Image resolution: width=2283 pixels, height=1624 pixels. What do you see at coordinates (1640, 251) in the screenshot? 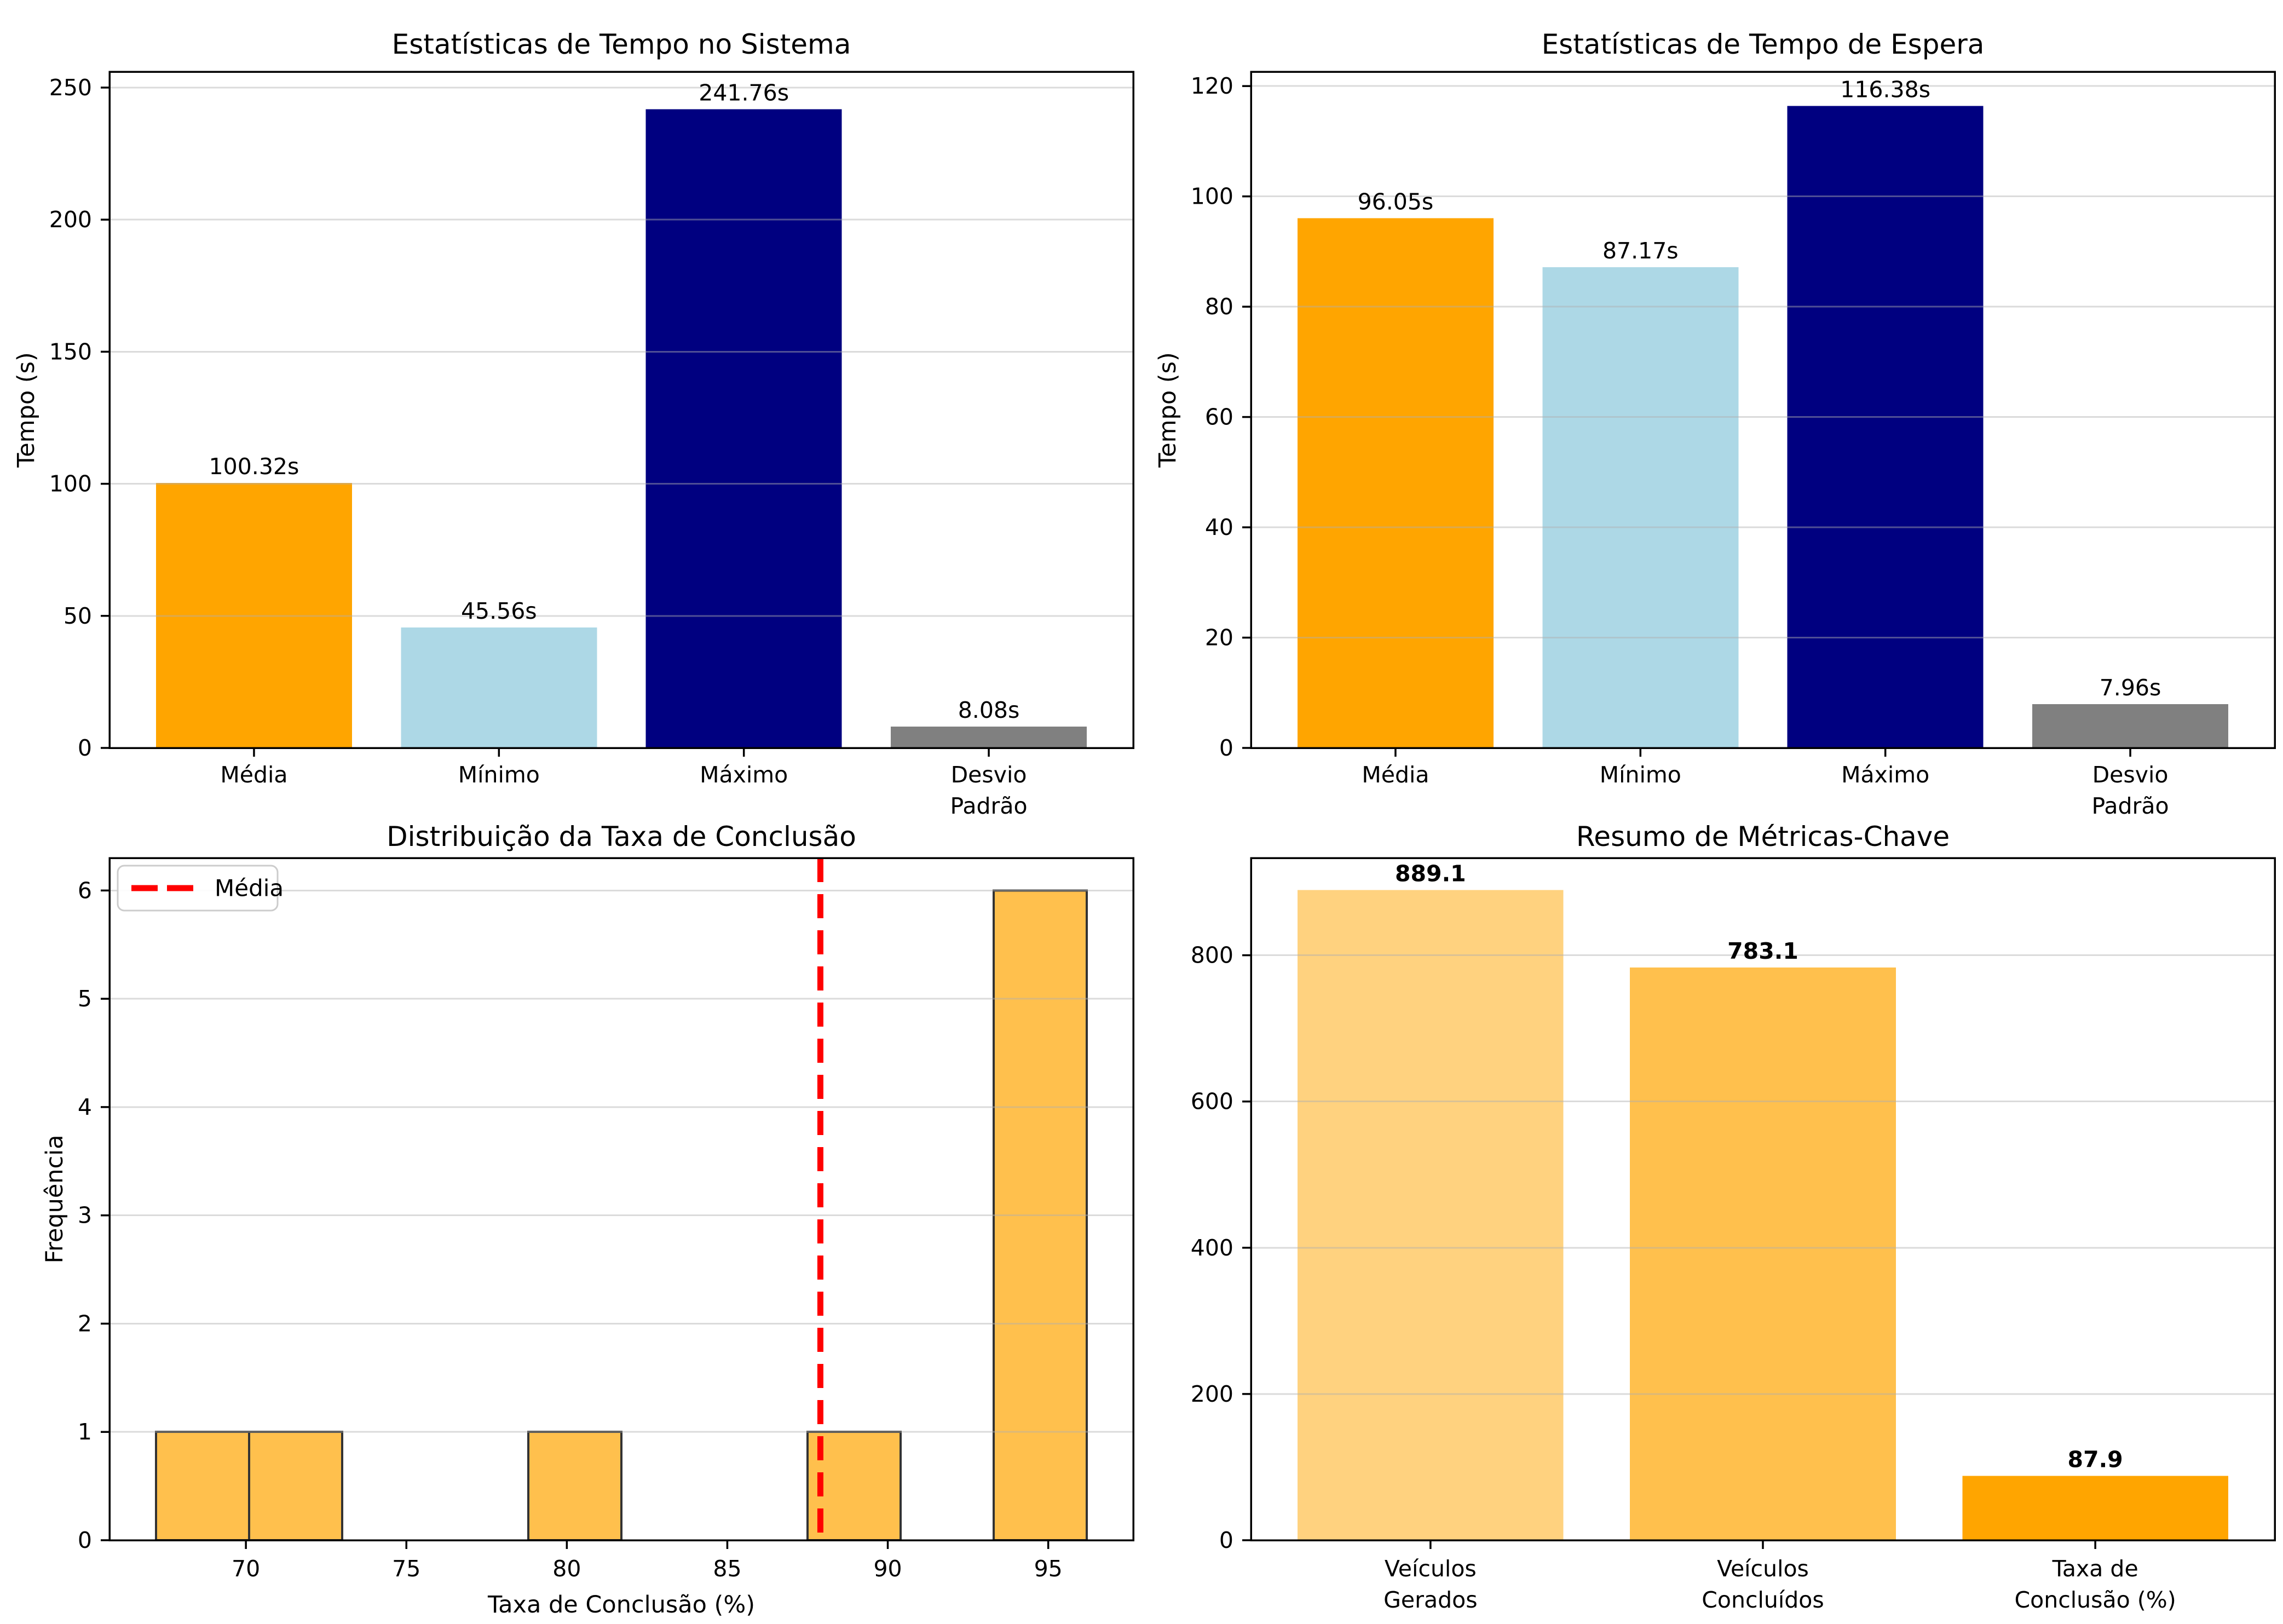
I see `bar-value-label: 87.17s` at bounding box center [1640, 251].